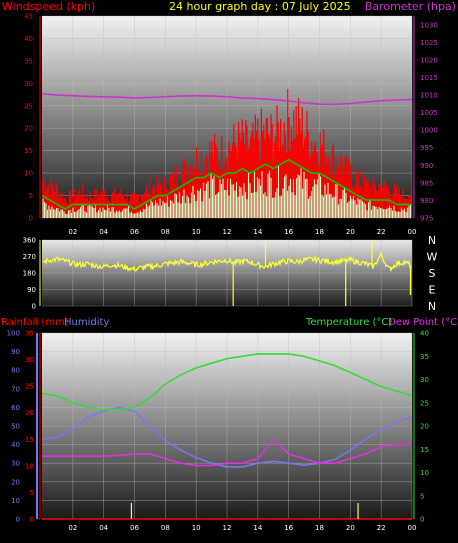 The height and width of the screenshot is (543, 458). What do you see at coordinates (426, 166) in the screenshot?
I see `barometer-tick-label: 990` at bounding box center [426, 166].